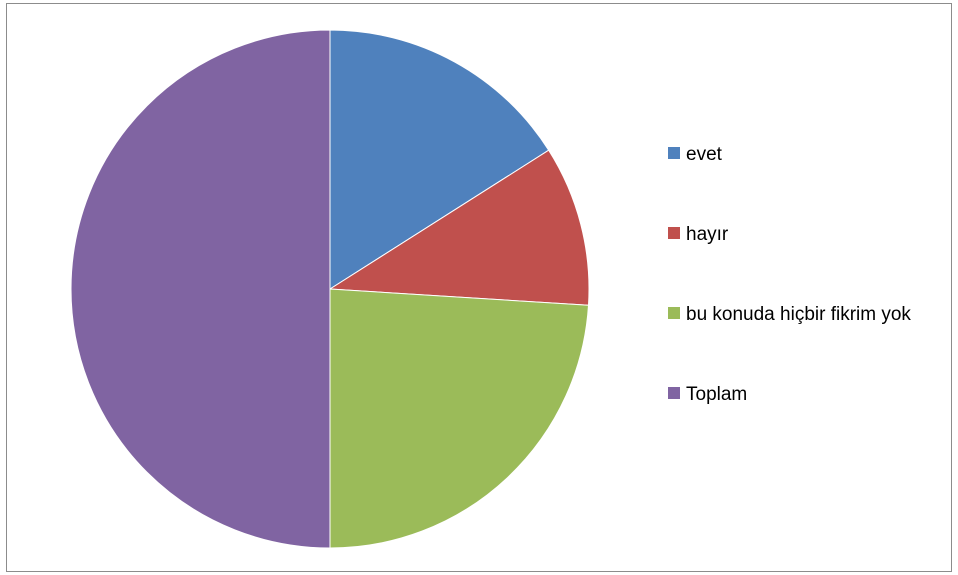 This screenshot has width=958, height=575. I want to click on legend-swatch-hayir, so click(674, 233).